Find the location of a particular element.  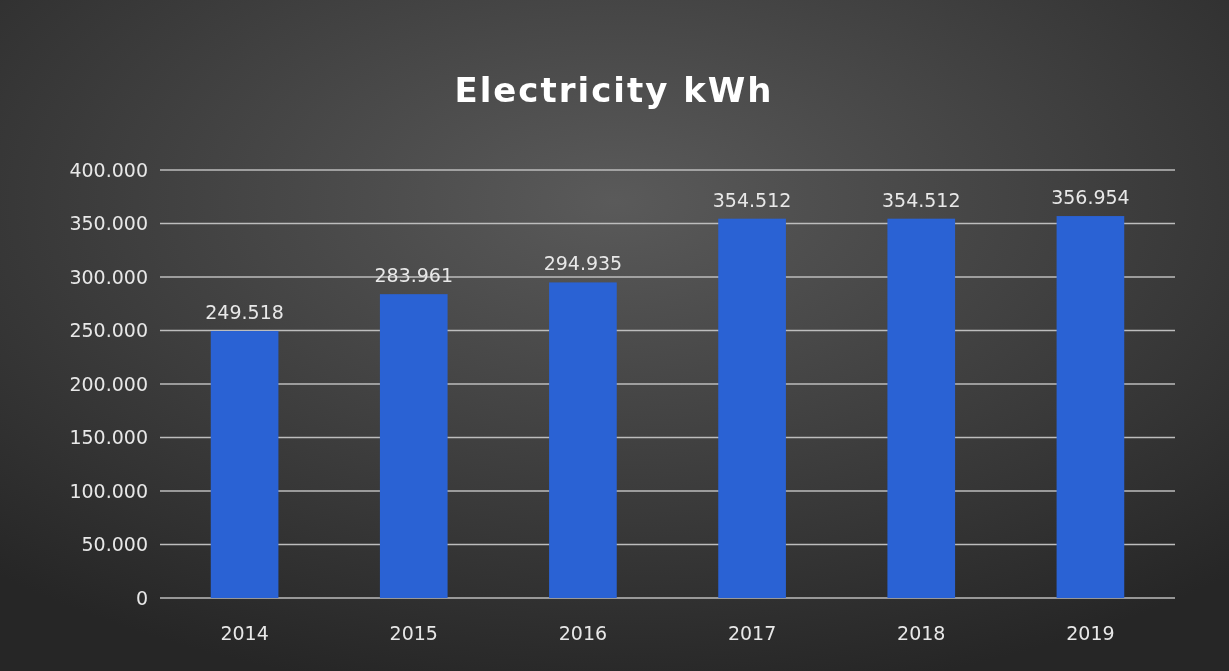

y-tick-label: 400.000 is located at coordinates (108, 169).